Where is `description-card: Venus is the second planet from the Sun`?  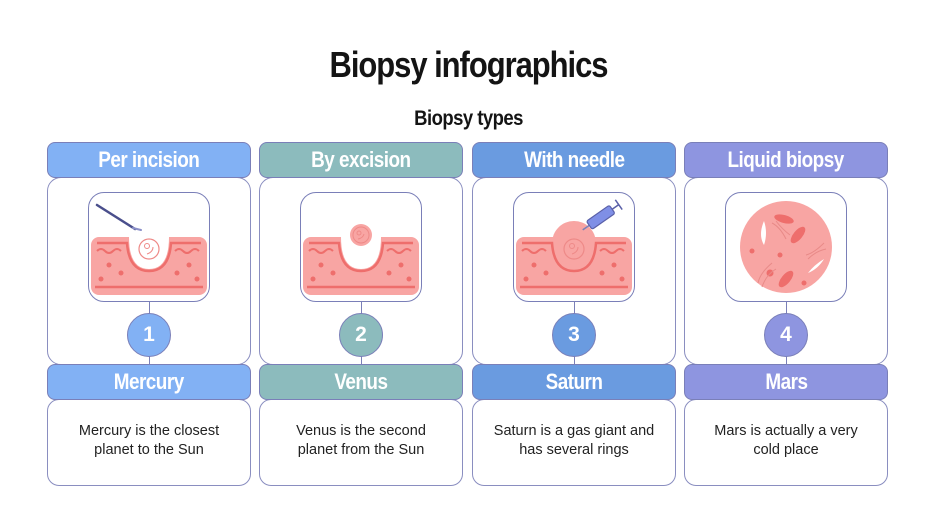
description-card: Venus is the second planet from the Sun is located at coordinates (361, 442).